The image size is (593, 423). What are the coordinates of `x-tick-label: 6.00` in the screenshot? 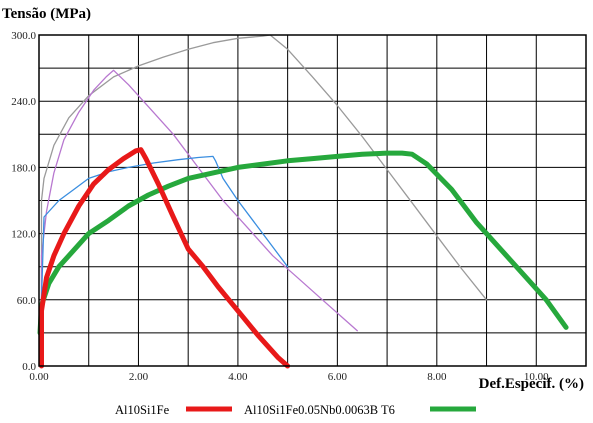 It's located at (338, 377).